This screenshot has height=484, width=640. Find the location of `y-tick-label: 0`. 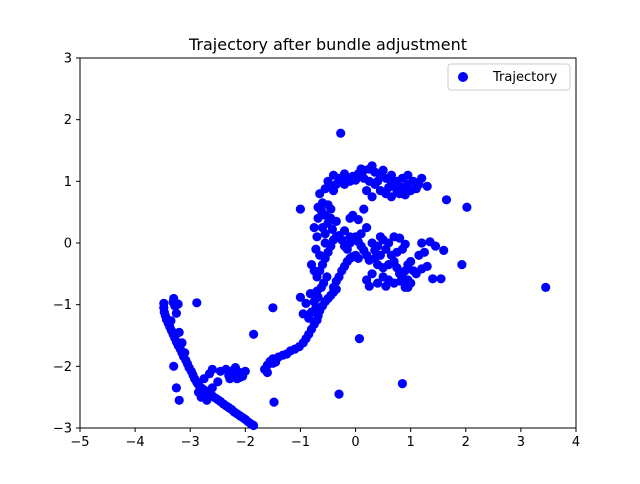

y-tick-label: 0 is located at coordinates (68, 244).